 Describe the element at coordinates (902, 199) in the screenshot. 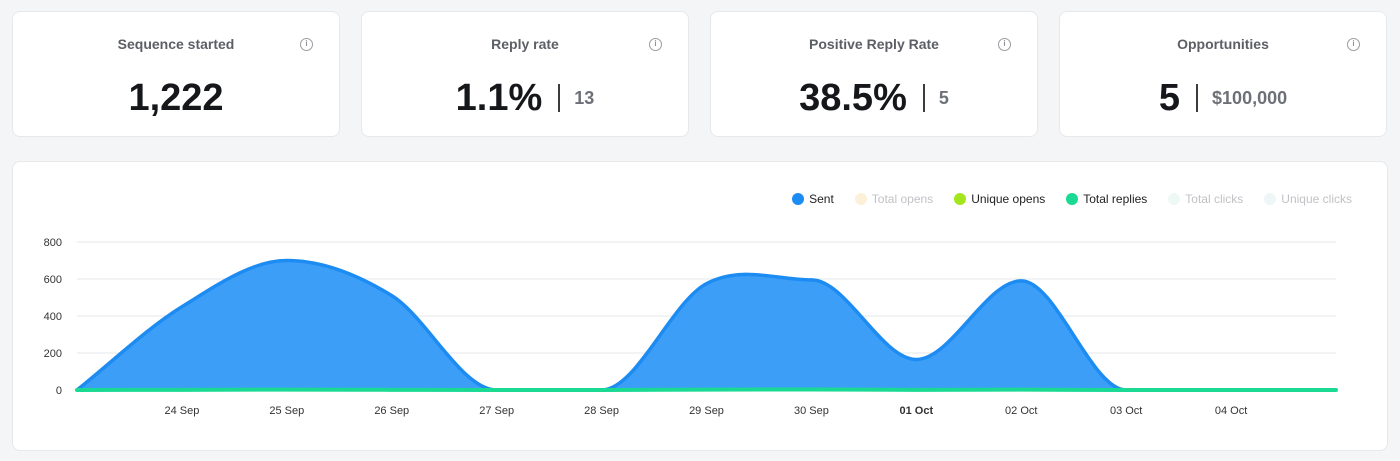

I see `legend-label: Total opens` at that location.